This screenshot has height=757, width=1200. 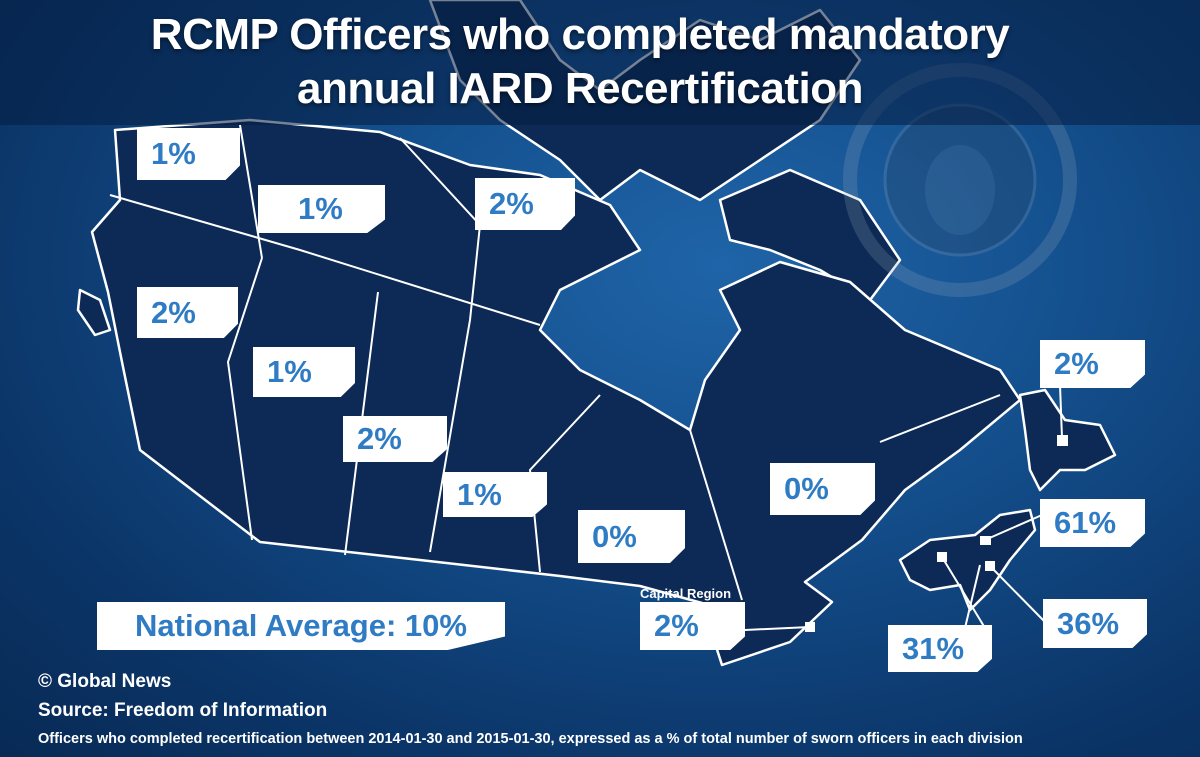 What do you see at coordinates (692, 626) in the screenshot?
I see `label-capital-region: 2%` at bounding box center [692, 626].